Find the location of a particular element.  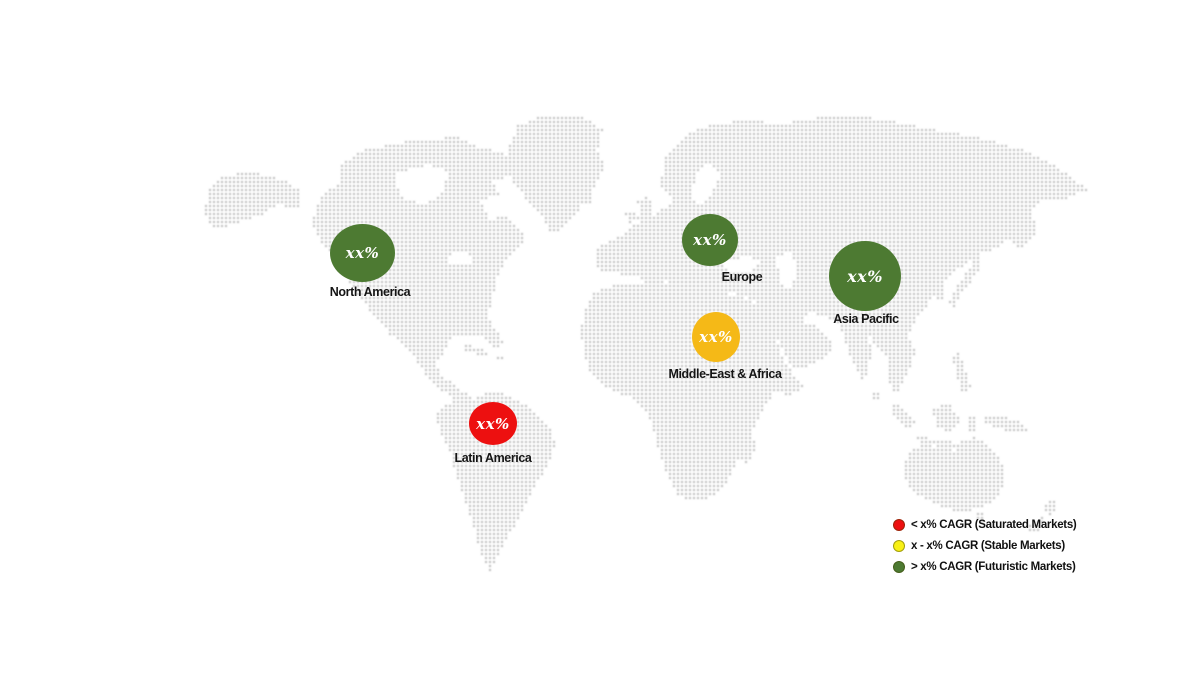

legend-item-saturated: < x% CAGR (Saturated Markets) is located at coordinates (985, 525).